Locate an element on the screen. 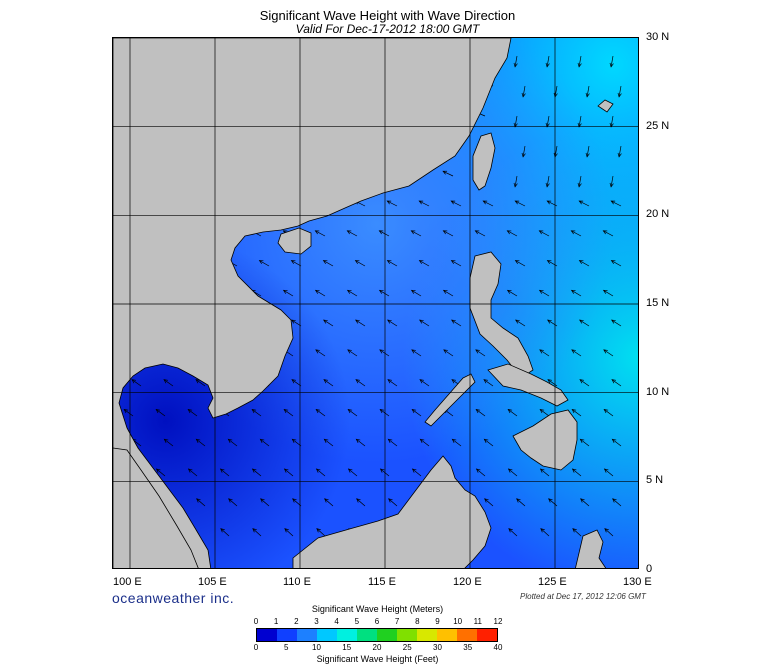 The height and width of the screenshot is (665, 775). latitude-label: 30 N is located at coordinates (658, 37).